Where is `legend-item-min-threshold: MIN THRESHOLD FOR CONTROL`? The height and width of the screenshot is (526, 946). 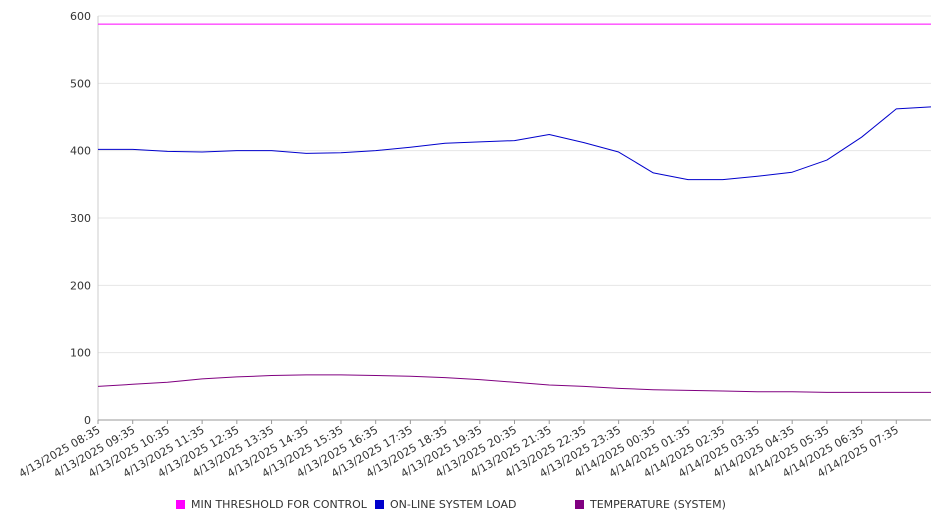 legend-item-min-threshold: MIN THRESHOLD FOR CONTROL is located at coordinates (271, 504).